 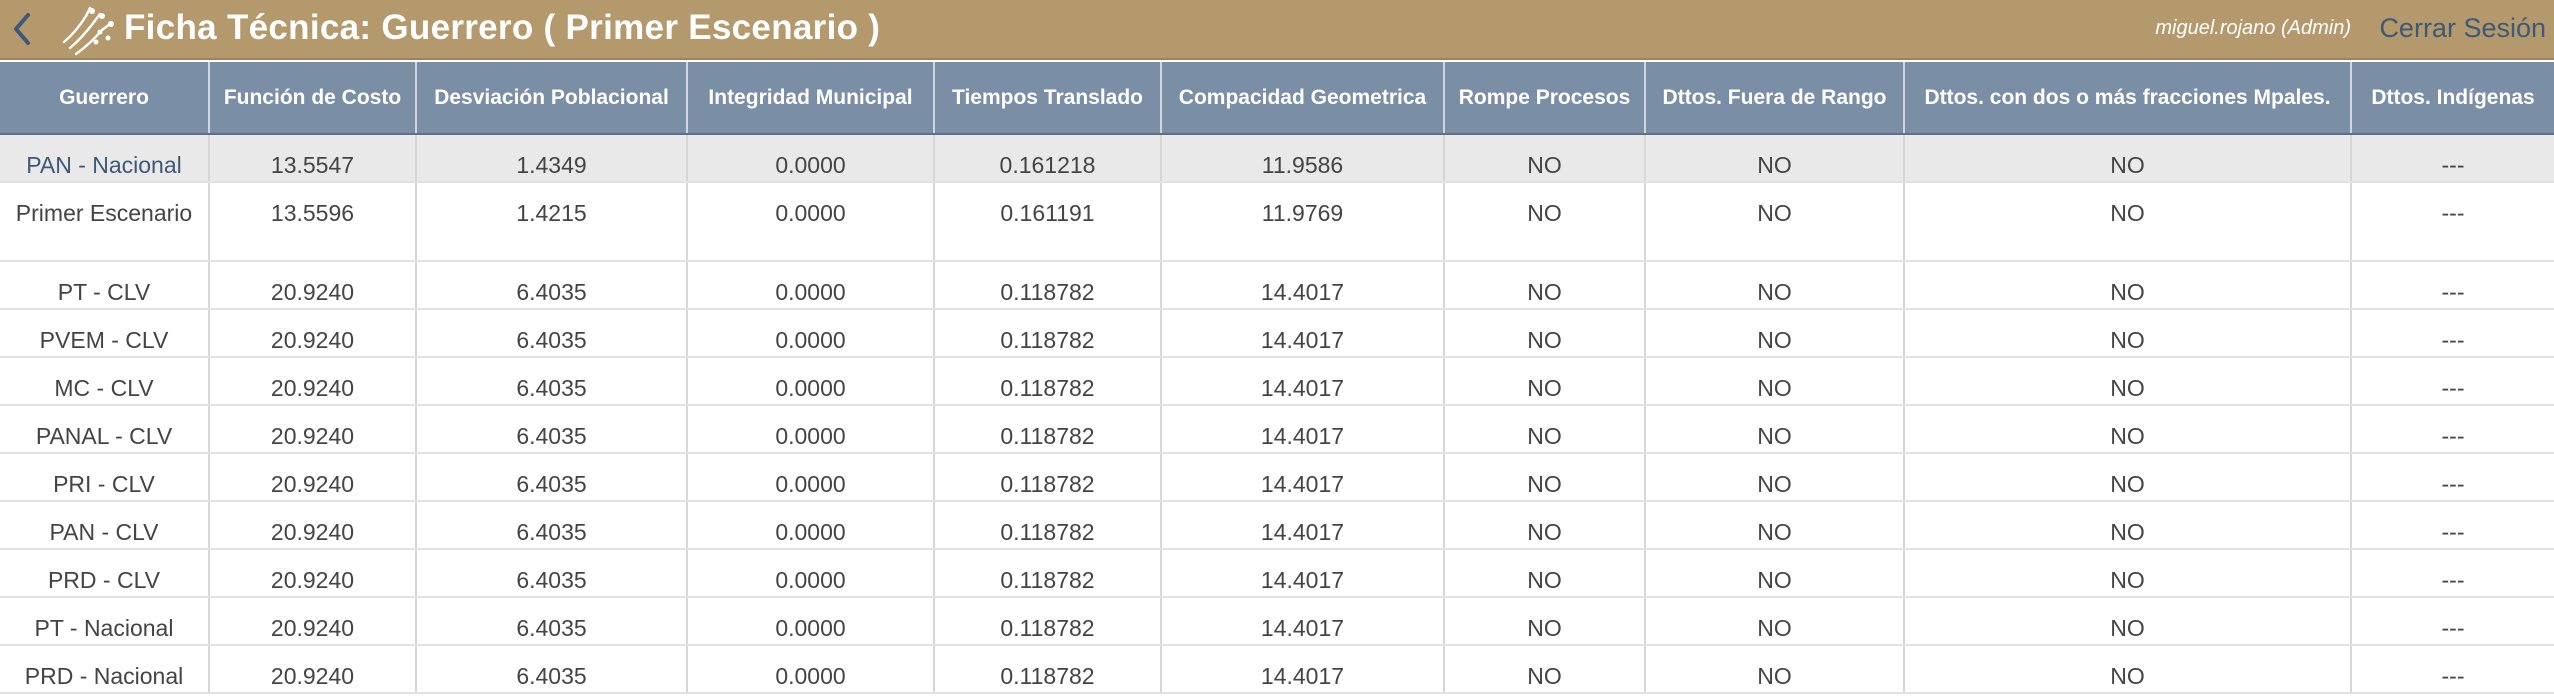 What do you see at coordinates (552, 158) in the screenshot?
I see `population-deviation-cell: 1.4349` at bounding box center [552, 158].